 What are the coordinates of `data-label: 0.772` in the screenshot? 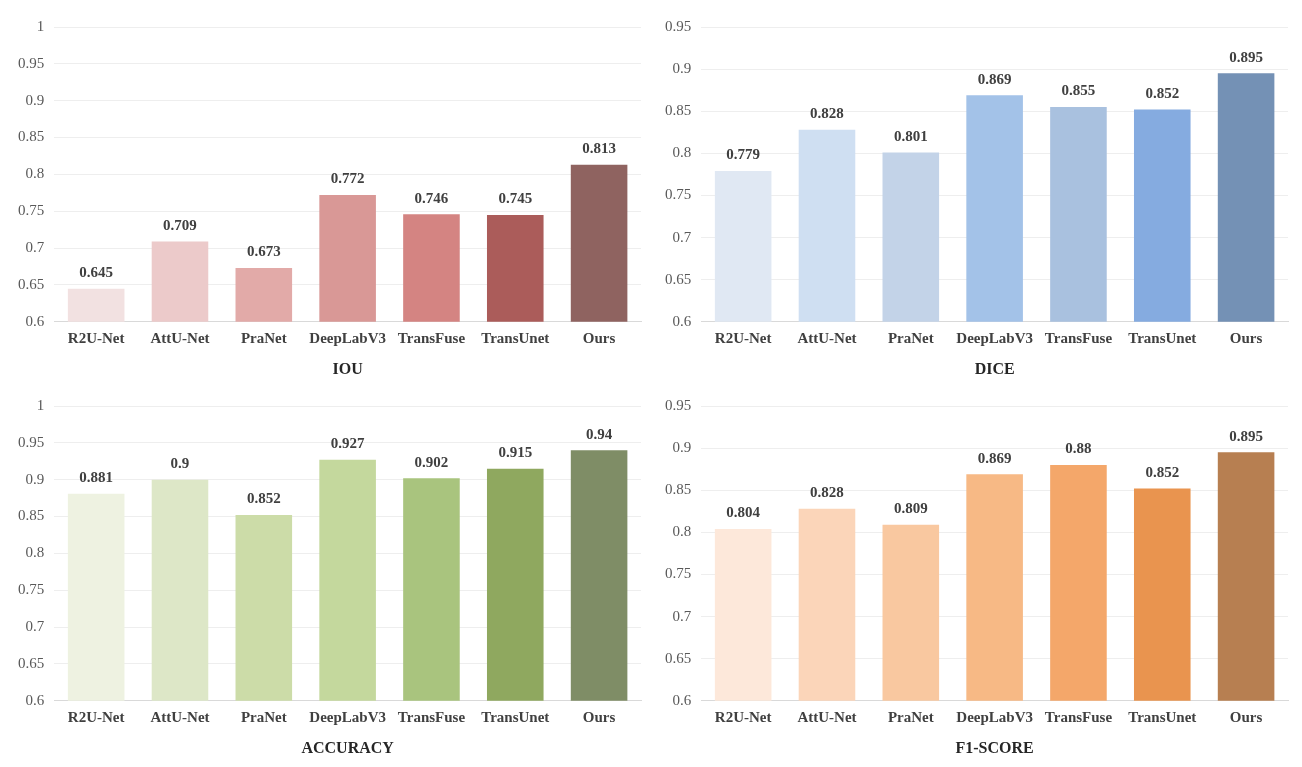 It's located at (347, 178).